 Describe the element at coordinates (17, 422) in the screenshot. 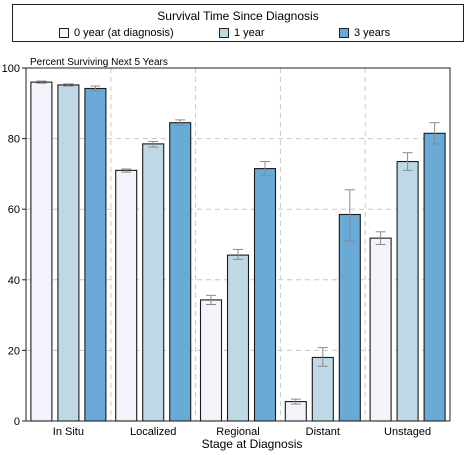

I see `y-tick-label-0: 0` at that location.